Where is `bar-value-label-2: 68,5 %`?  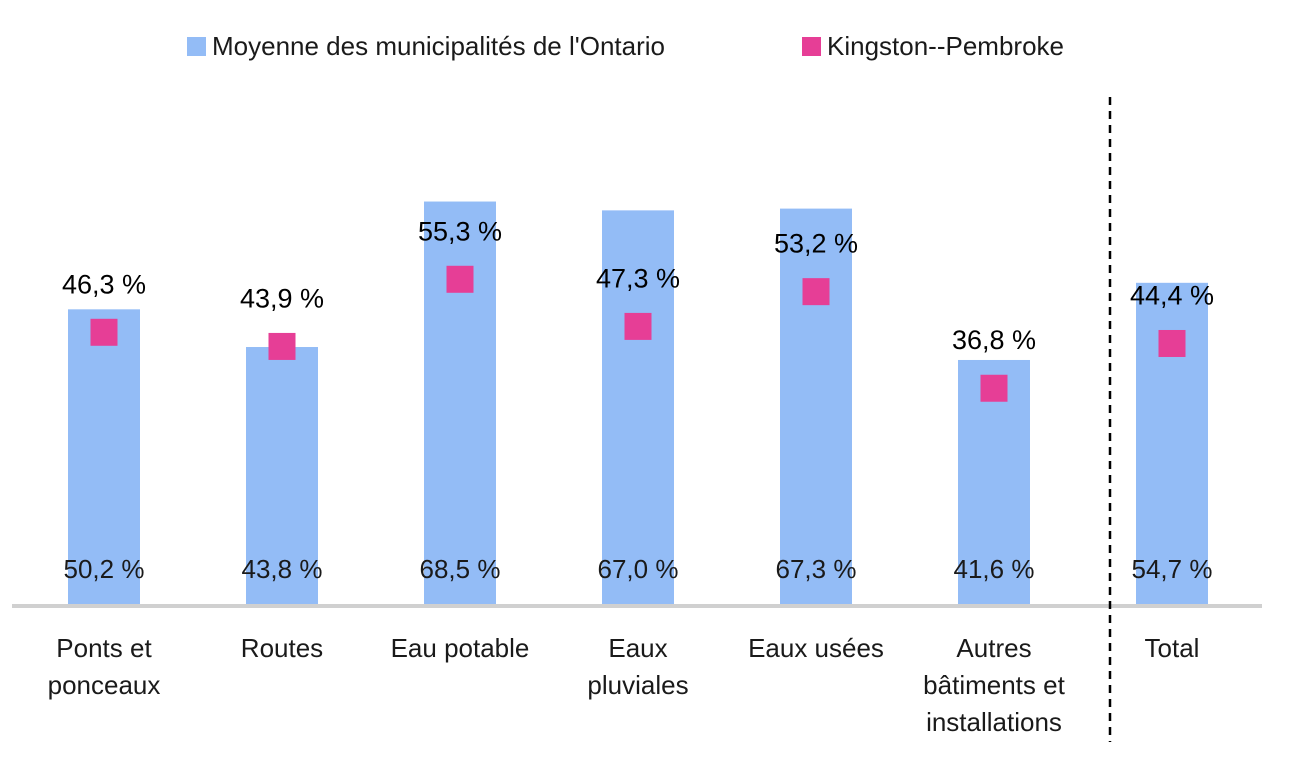
bar-value-label-2: 68,5 % is located at coordinates (460, 569).